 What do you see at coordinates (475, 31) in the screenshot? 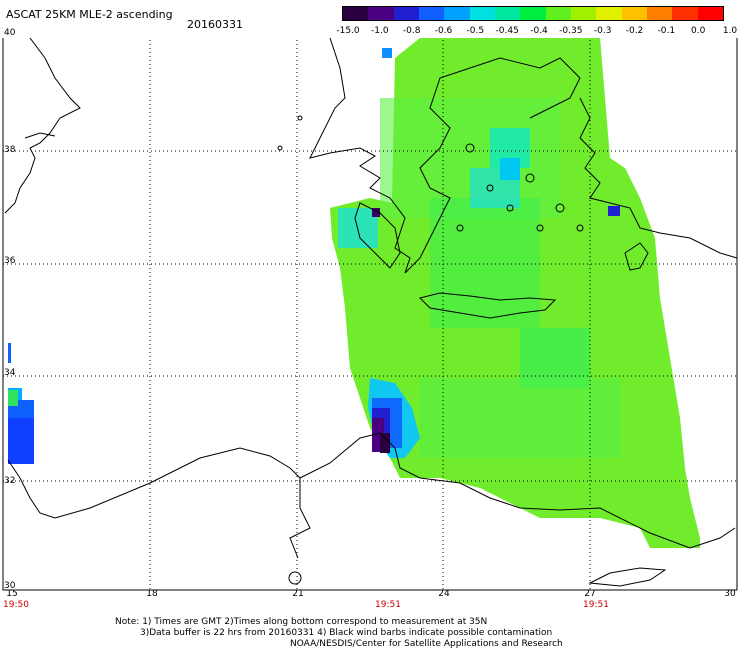
I see `colorbar-tick-label: -0.5` at bounding box center [475, 31].